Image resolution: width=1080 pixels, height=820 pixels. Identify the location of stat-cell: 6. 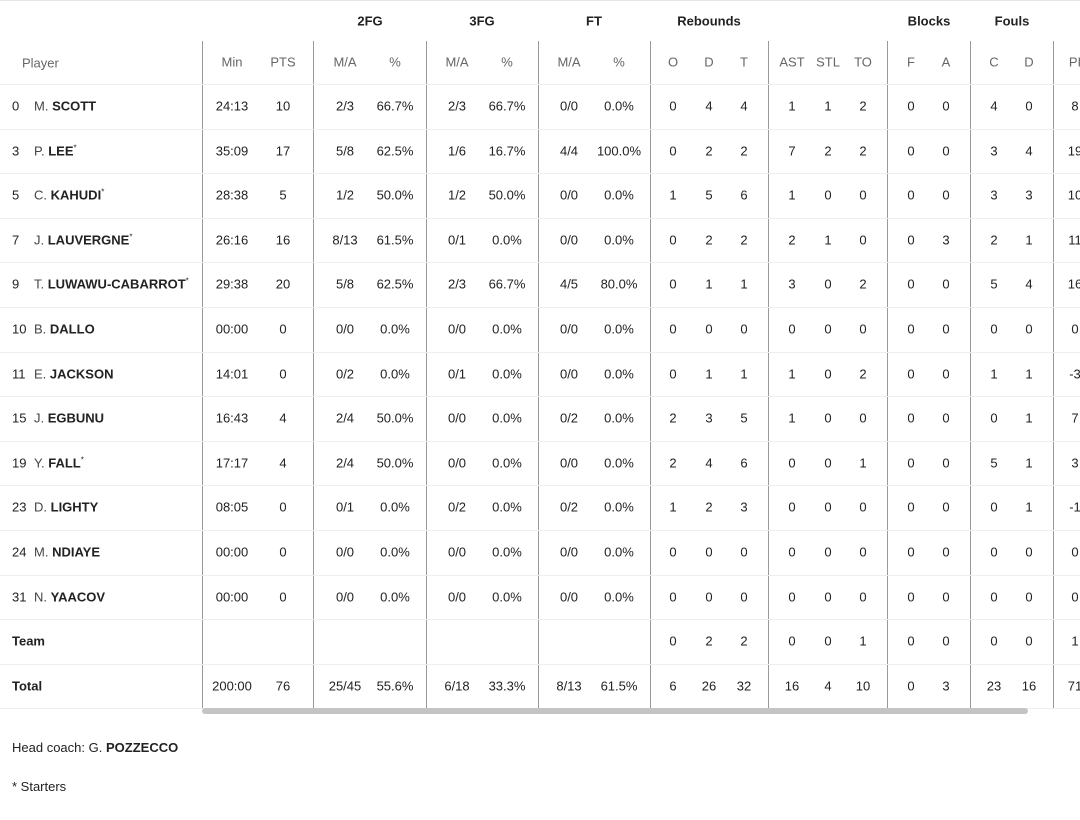
(744, 463).